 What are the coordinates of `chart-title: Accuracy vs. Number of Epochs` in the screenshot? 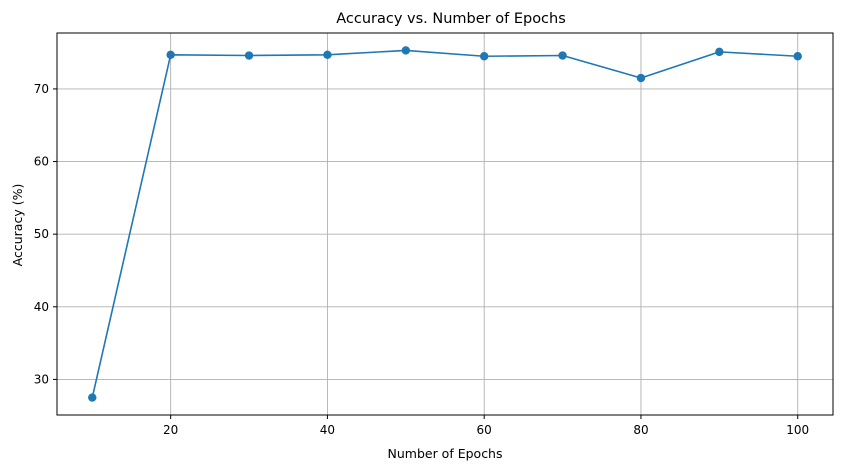 It's located at (451, 19).